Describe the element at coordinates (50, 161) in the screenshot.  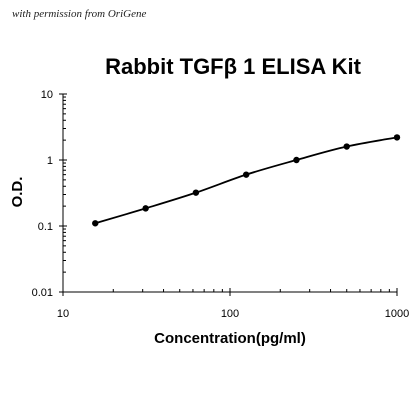
I see `y-tick-label: 1` at that location.